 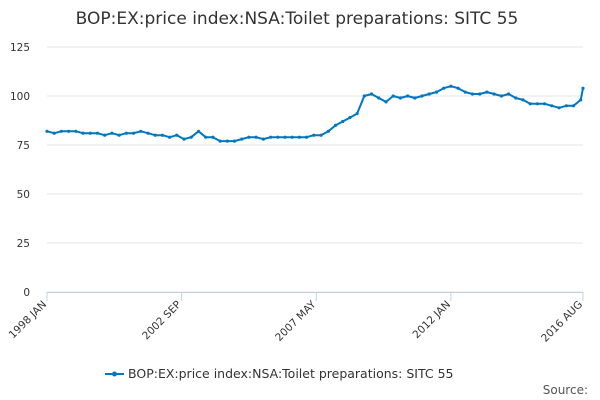 I want to click on x-axis: 1998 JAN 2002 SEP 2007 MAY 2012 JAN 2016 AUG, so click(x=296, y=318).